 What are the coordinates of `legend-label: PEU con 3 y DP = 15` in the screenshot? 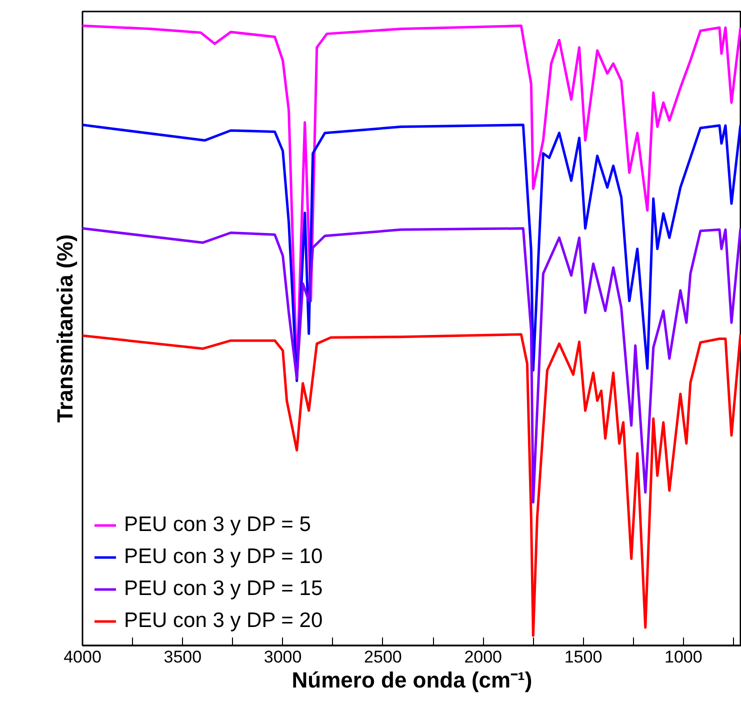 It's located at (223, 589).